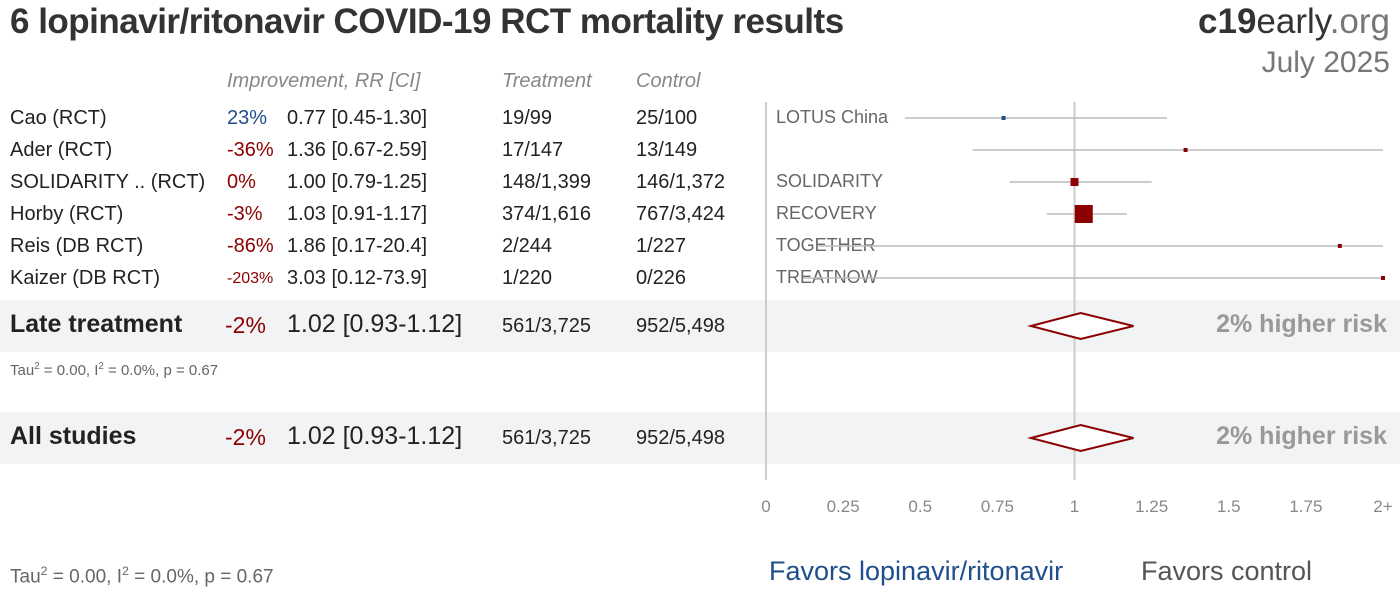 This screenshot has height=589, width=1400. I want to click on x-tick-label: 2+, so click(1382, 506).